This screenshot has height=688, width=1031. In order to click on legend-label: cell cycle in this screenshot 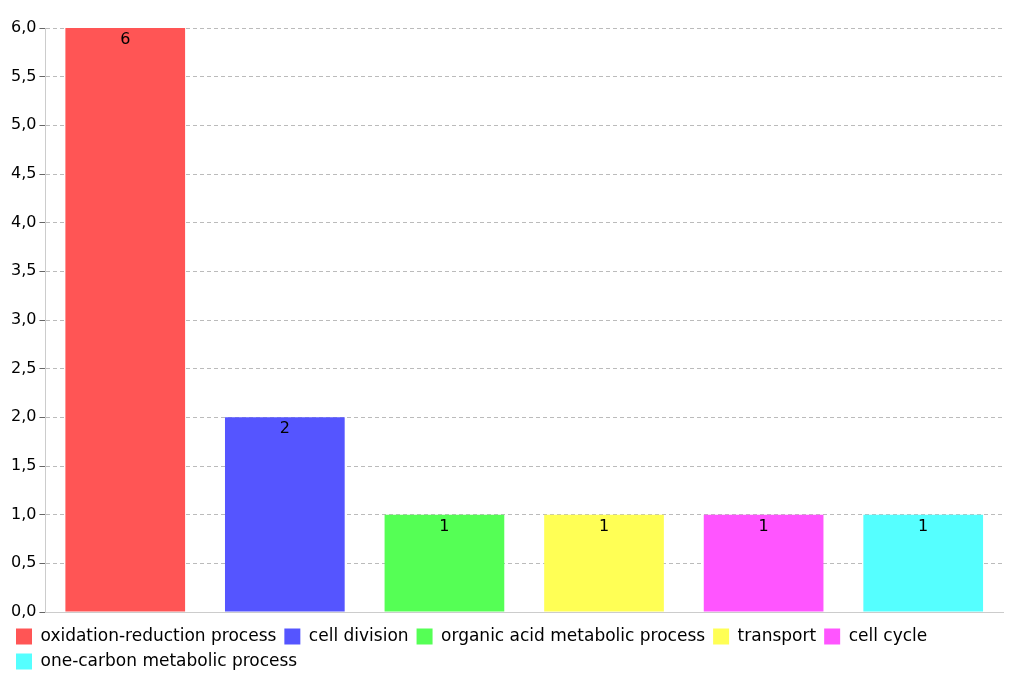, I will do `click(888, 634)`.